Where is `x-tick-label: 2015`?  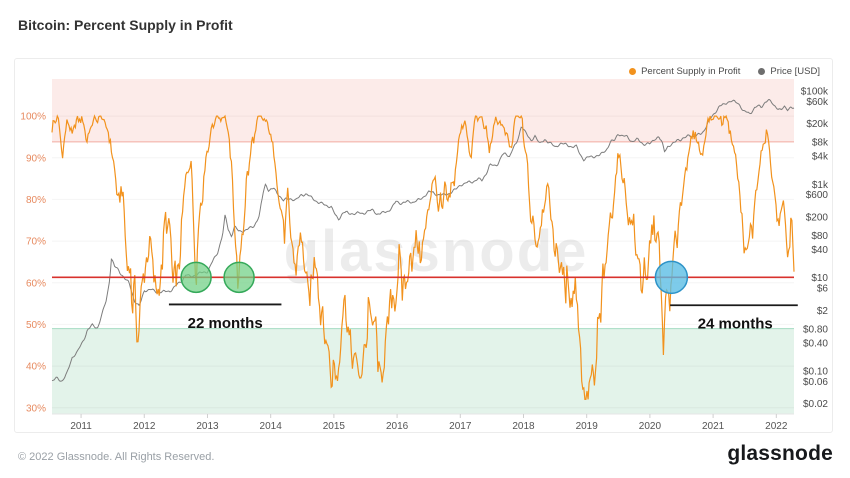 x-tick-label: 2015 is located at coordinates (334, 426).